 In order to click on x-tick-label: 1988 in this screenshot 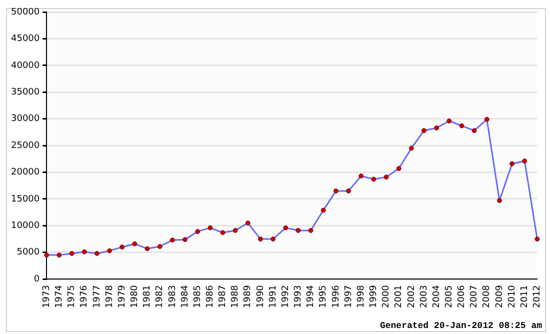, I will do `click(235, 296)`.